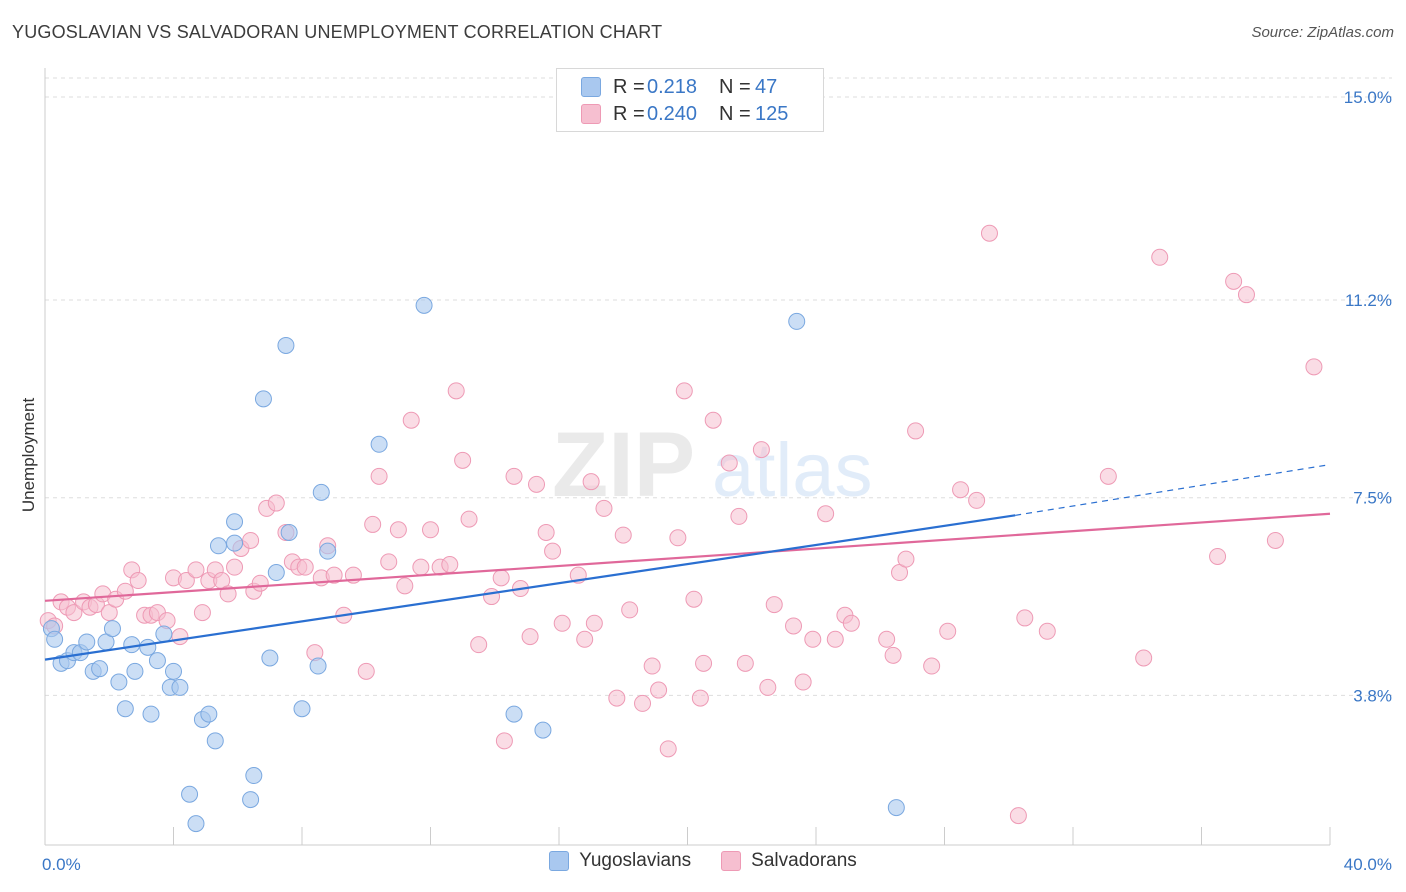 The image size is (1406, 892). What do you see at coordinates (672, 113) in the screenshot?
I see `legend-r-value: 0.240` at bounding box center [672, 113].